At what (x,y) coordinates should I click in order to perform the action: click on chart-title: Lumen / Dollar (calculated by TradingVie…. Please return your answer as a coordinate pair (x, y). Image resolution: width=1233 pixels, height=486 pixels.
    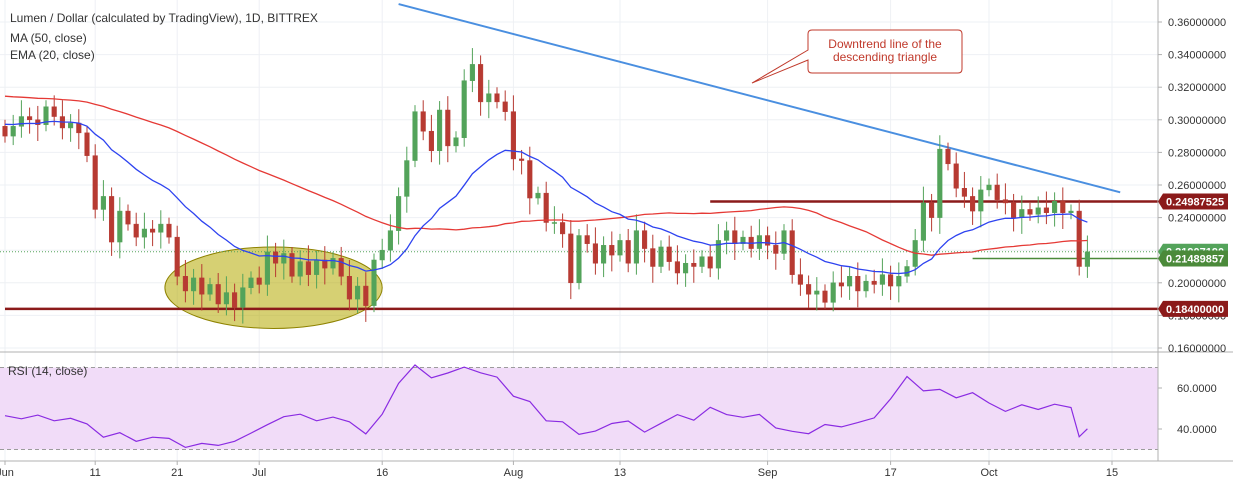
    Looking at the image, I should click on (164, 18).